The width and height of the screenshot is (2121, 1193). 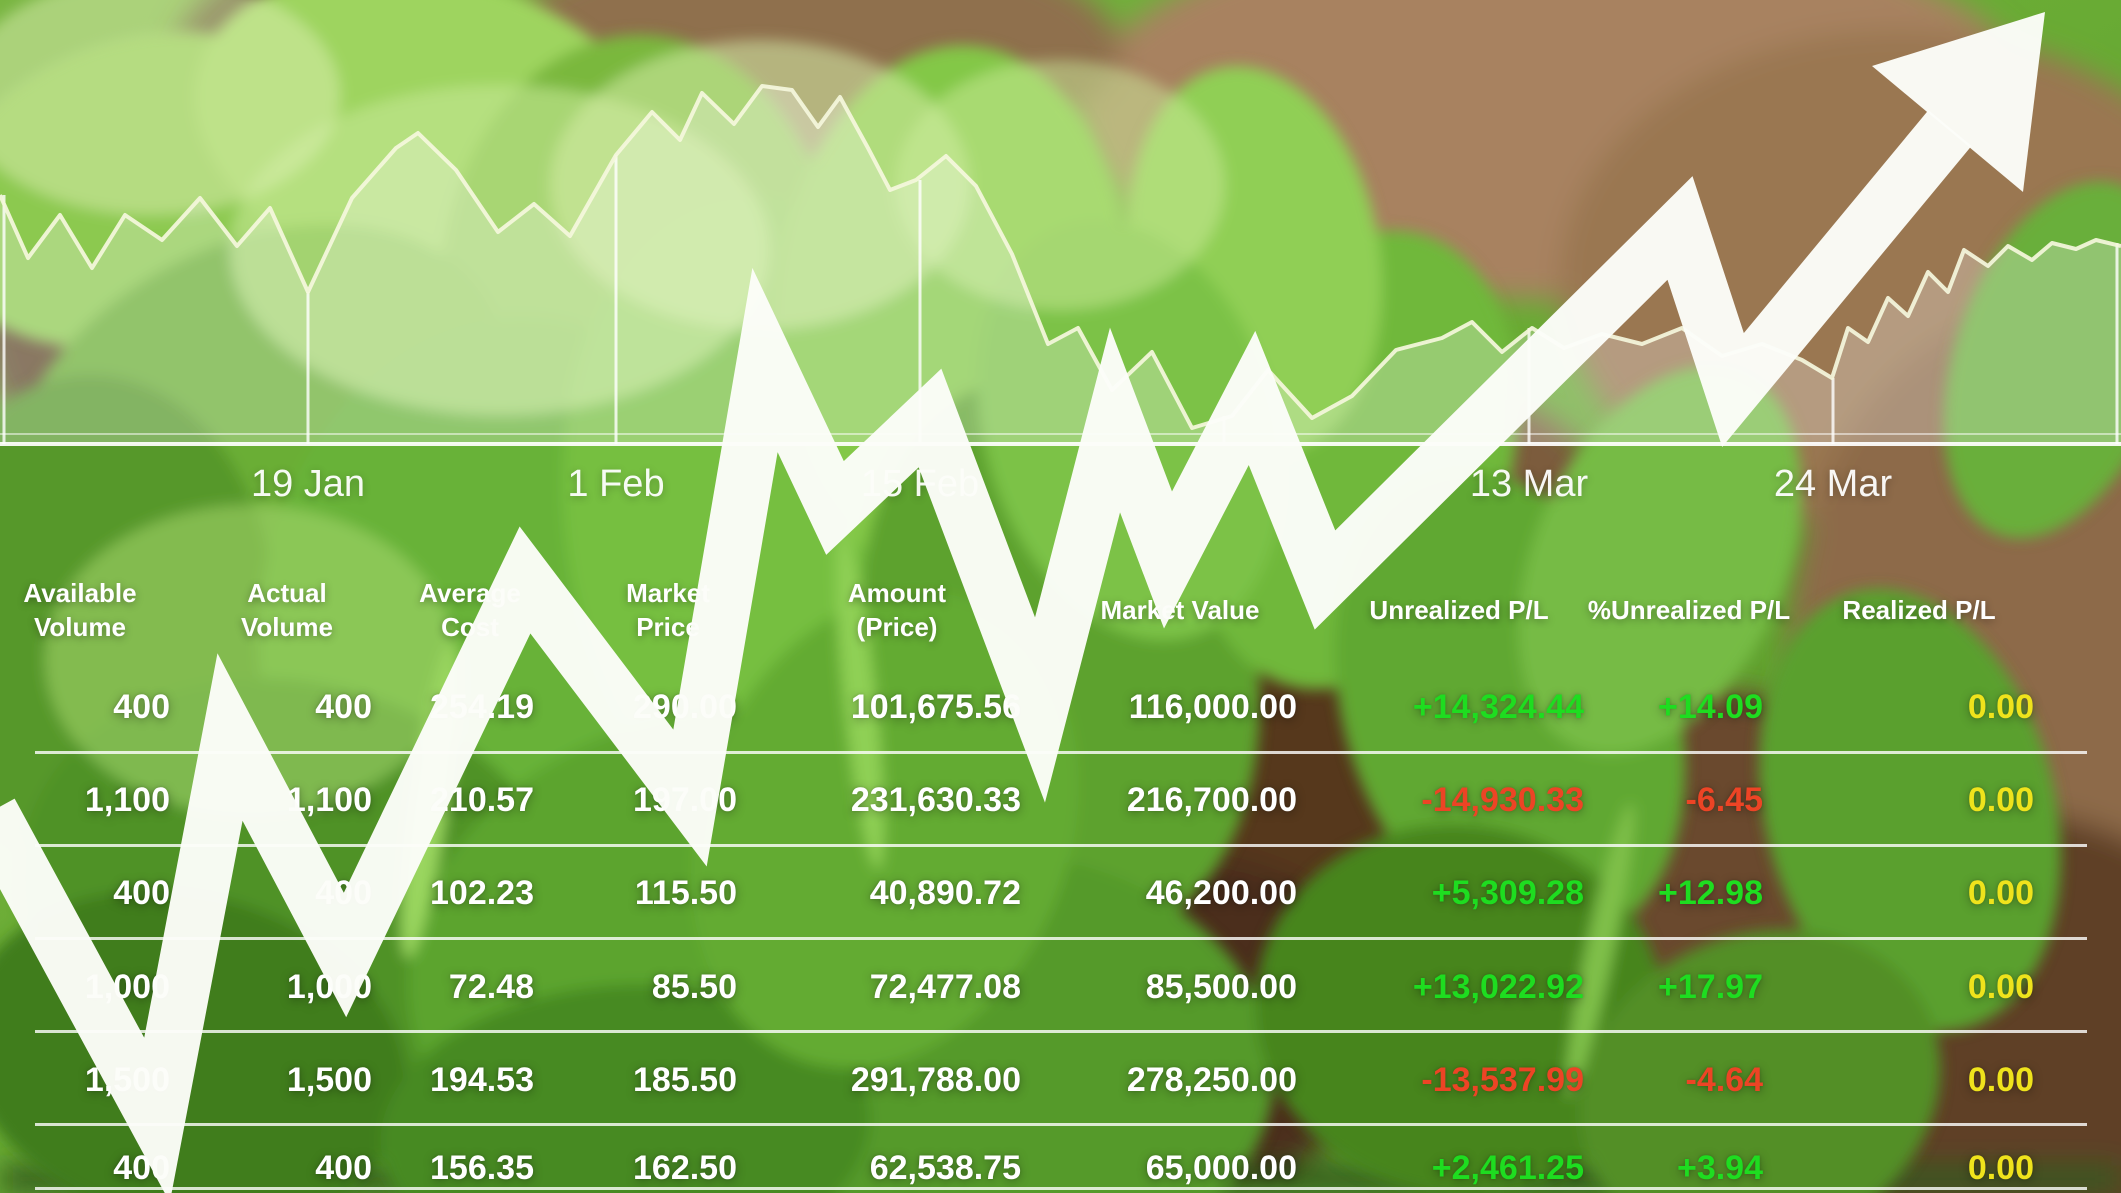 What do you see at coordinates (945, 987) in the screenshot?
I see `table-cell: 72,477.08` at bounding box center [945, 987].